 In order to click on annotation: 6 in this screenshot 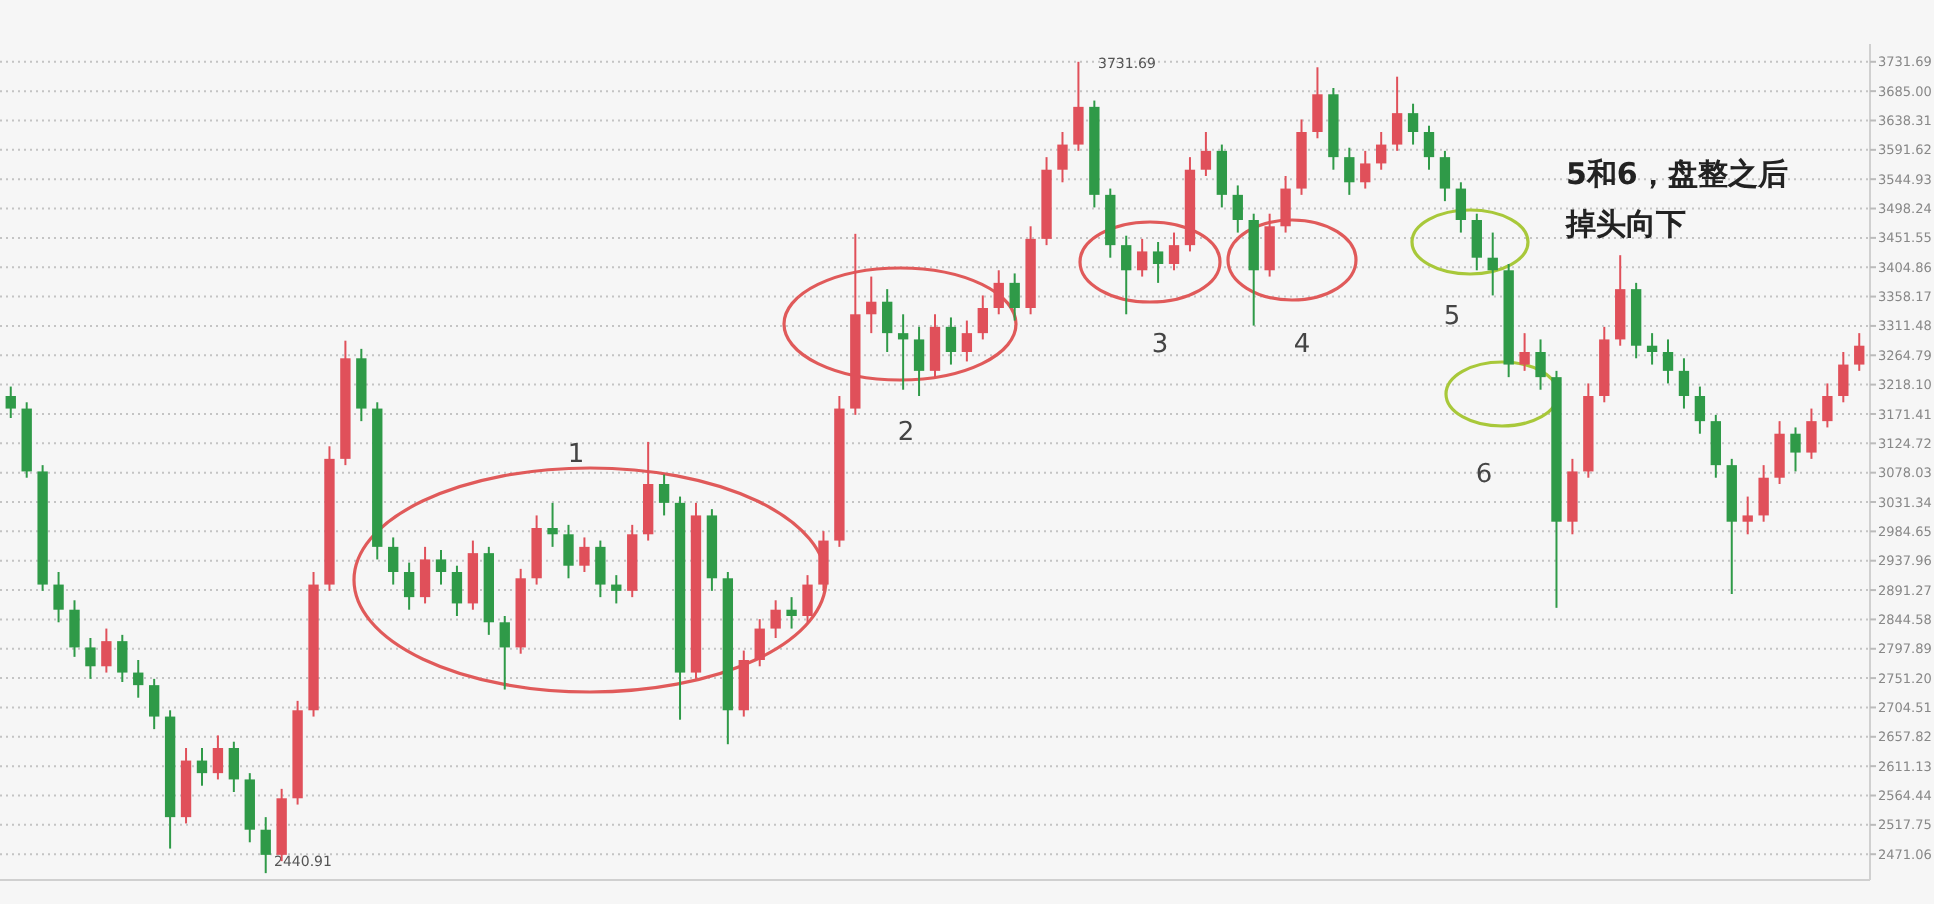, I will do `click(1484, 475)`.